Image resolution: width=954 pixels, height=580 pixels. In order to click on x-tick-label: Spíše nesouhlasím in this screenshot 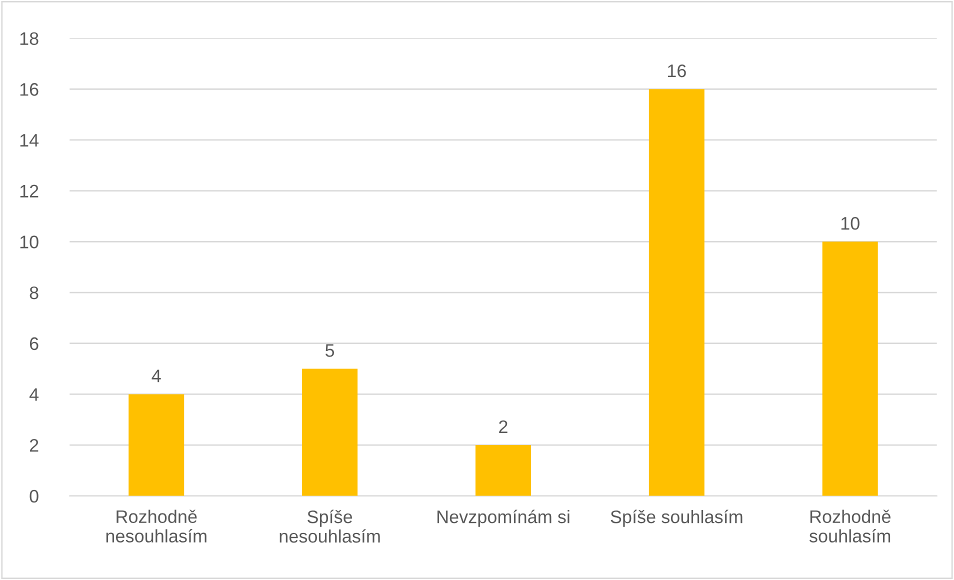, I will do `click(330, 526)`.